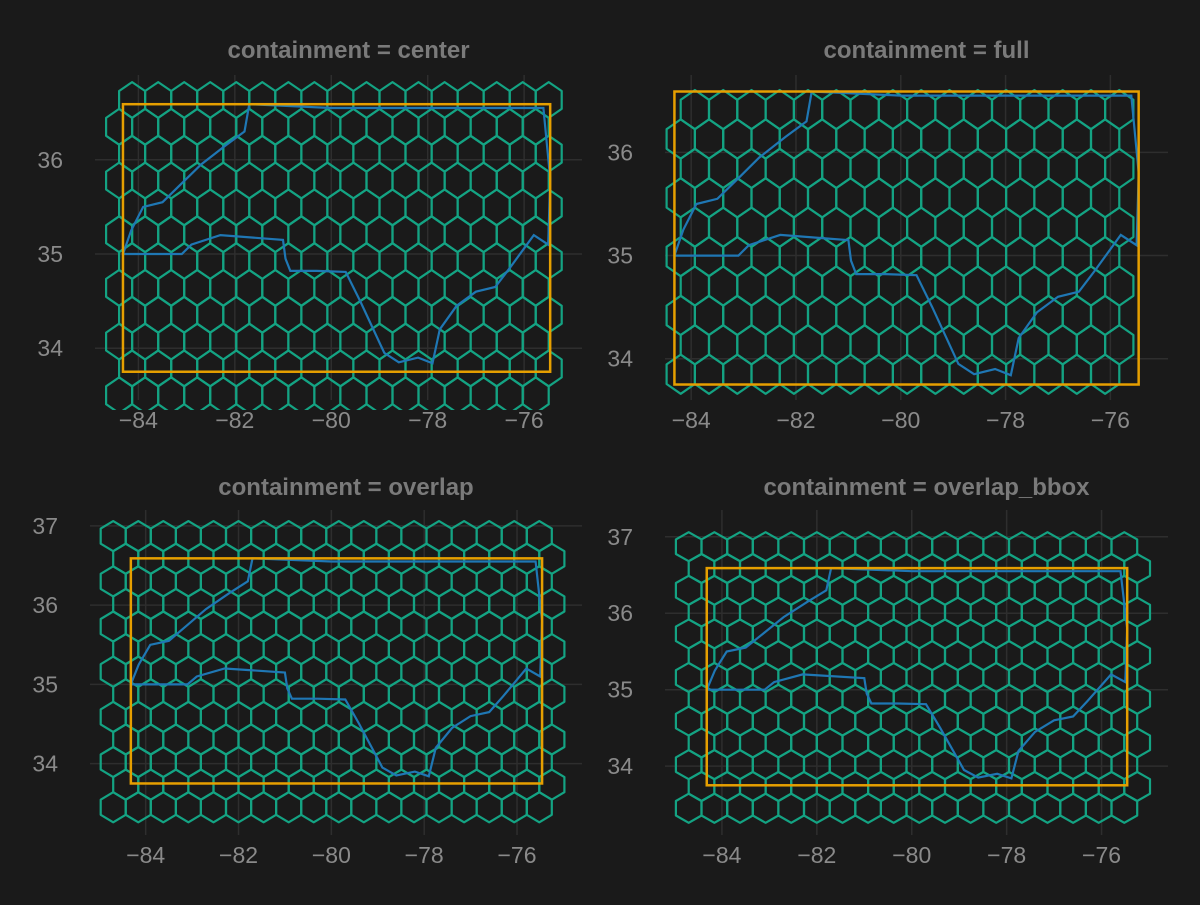  Describe the element at coordinates (348, 50) in the screenshot. I see `chart-title: containment = center` at that location.